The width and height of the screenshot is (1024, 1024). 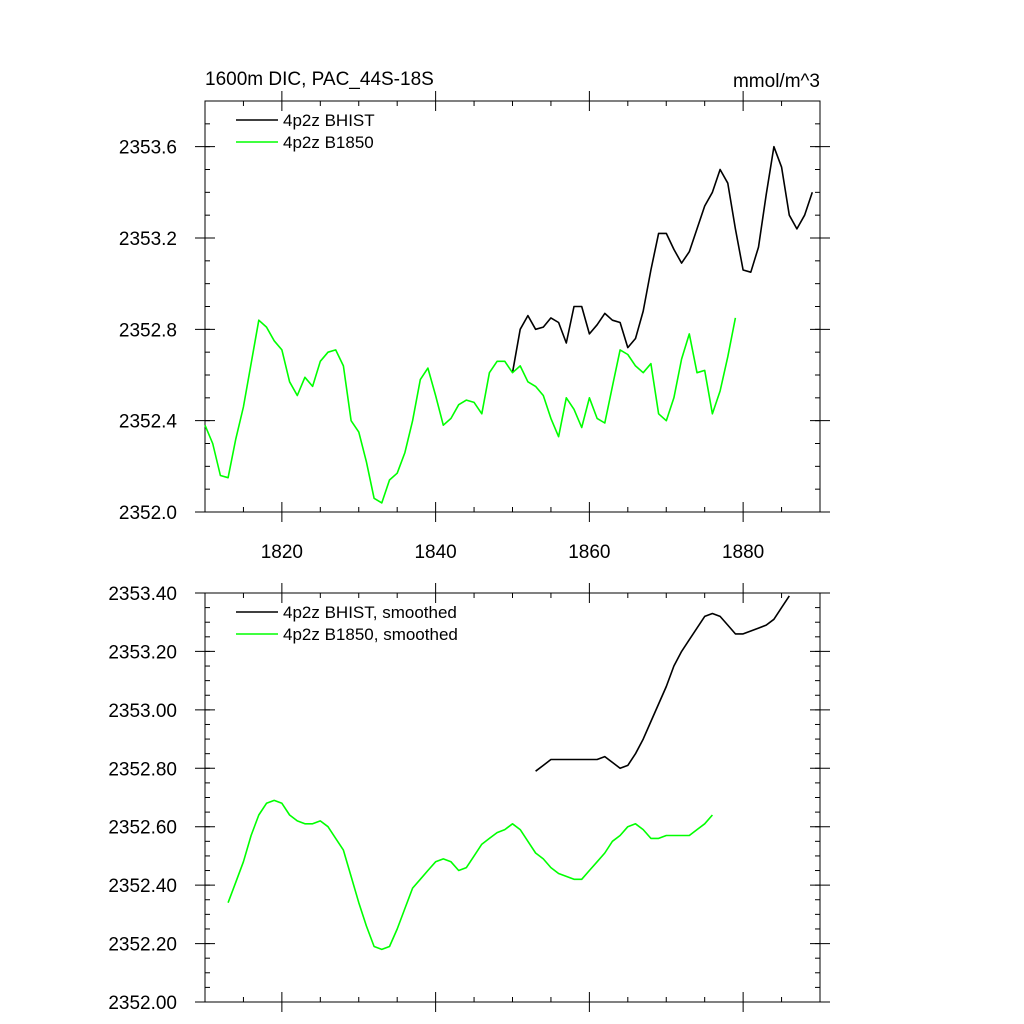 I want to click on y-tick-label: 2352.0, so click(x=148, y=513).